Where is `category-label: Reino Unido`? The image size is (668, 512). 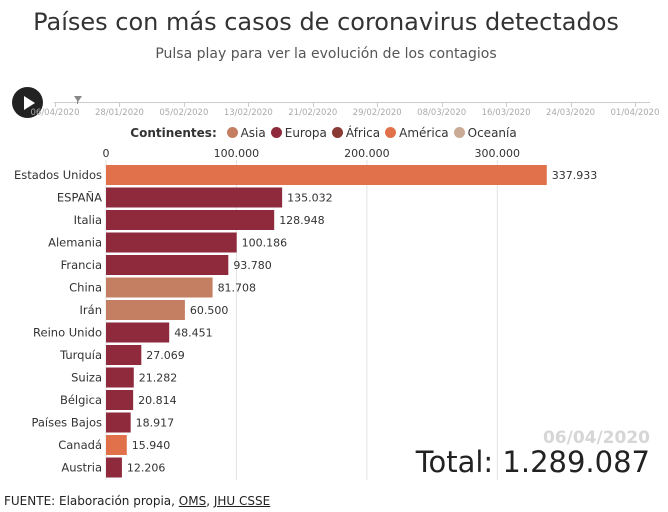 category-label: Reino Unido is located at coordinates (67, 333).